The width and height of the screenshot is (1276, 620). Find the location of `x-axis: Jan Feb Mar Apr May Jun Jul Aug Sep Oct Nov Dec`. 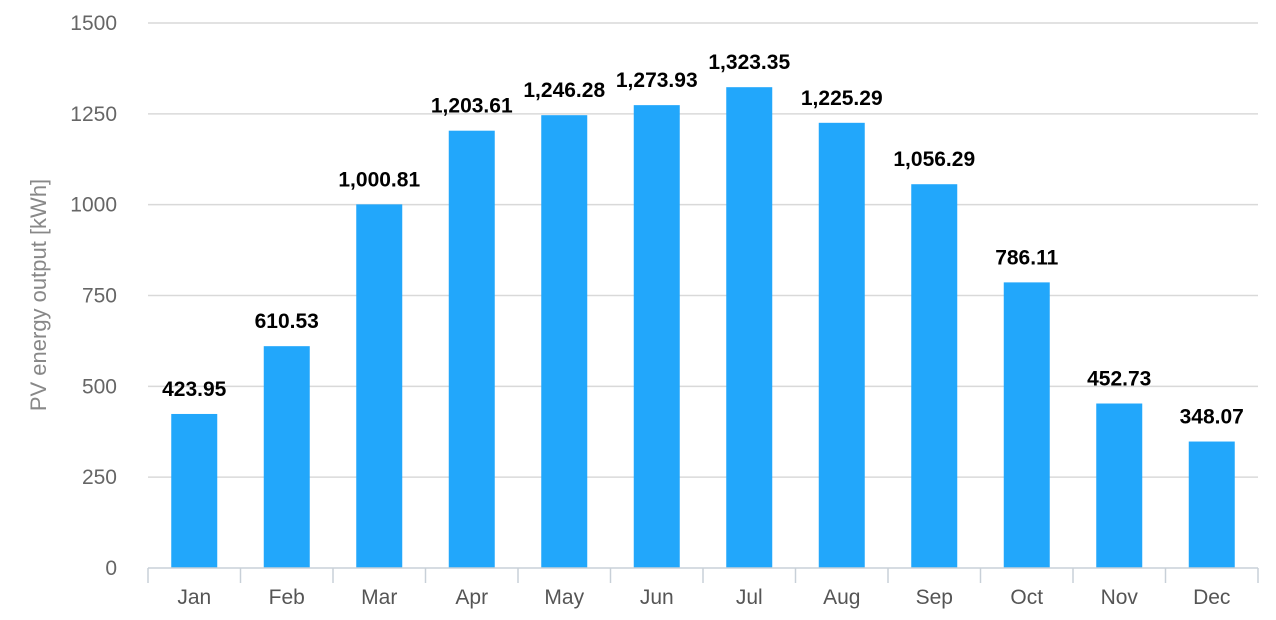

x-axis: Jan Feb Mar Apr May Jun Jul Aug Sep Oct Nov Dec is located at coordinates (703, 588).